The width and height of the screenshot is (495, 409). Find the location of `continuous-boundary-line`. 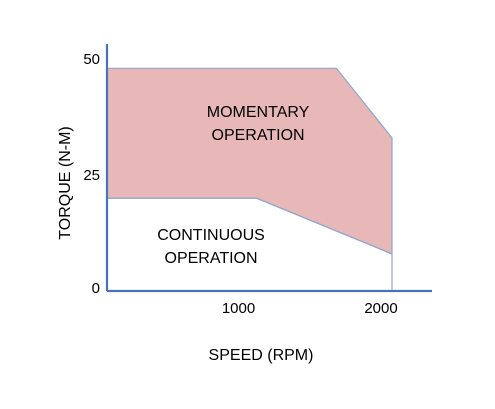

continuous-boundary-line is located at coordinates (250, 226).